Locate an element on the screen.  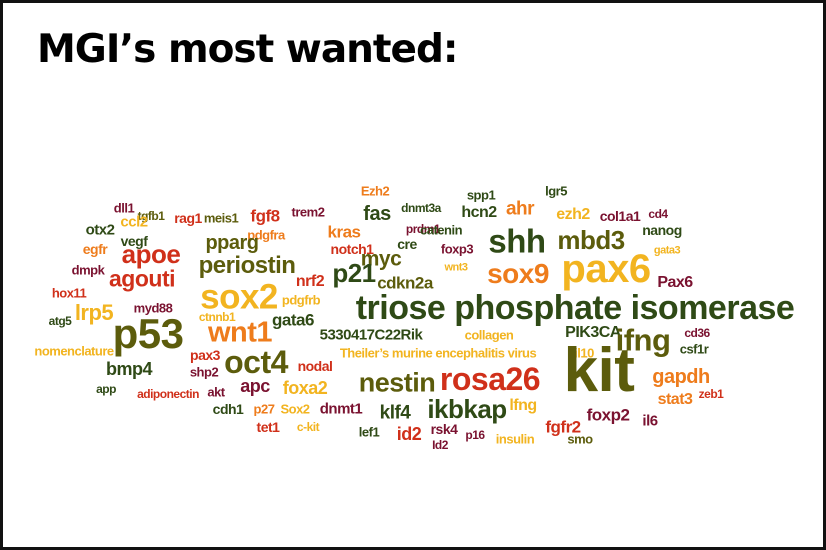
cloud-word: pparg is located at coordinates (232, 243).